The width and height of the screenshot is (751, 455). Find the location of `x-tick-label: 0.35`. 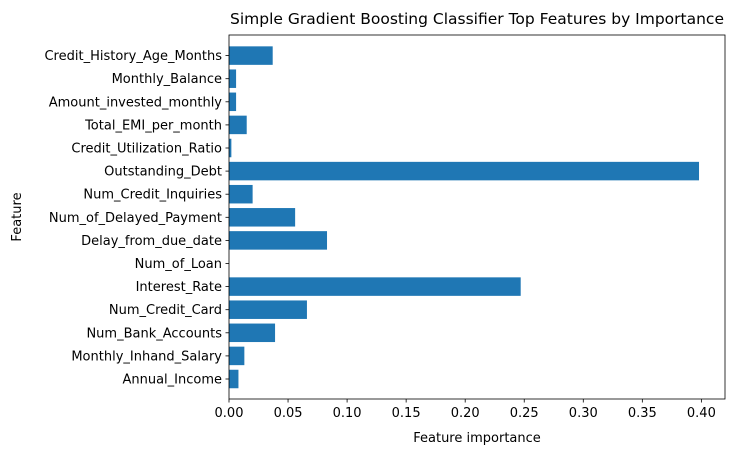

x-tick-label: 0.35 is located at coordinates (642, 413).